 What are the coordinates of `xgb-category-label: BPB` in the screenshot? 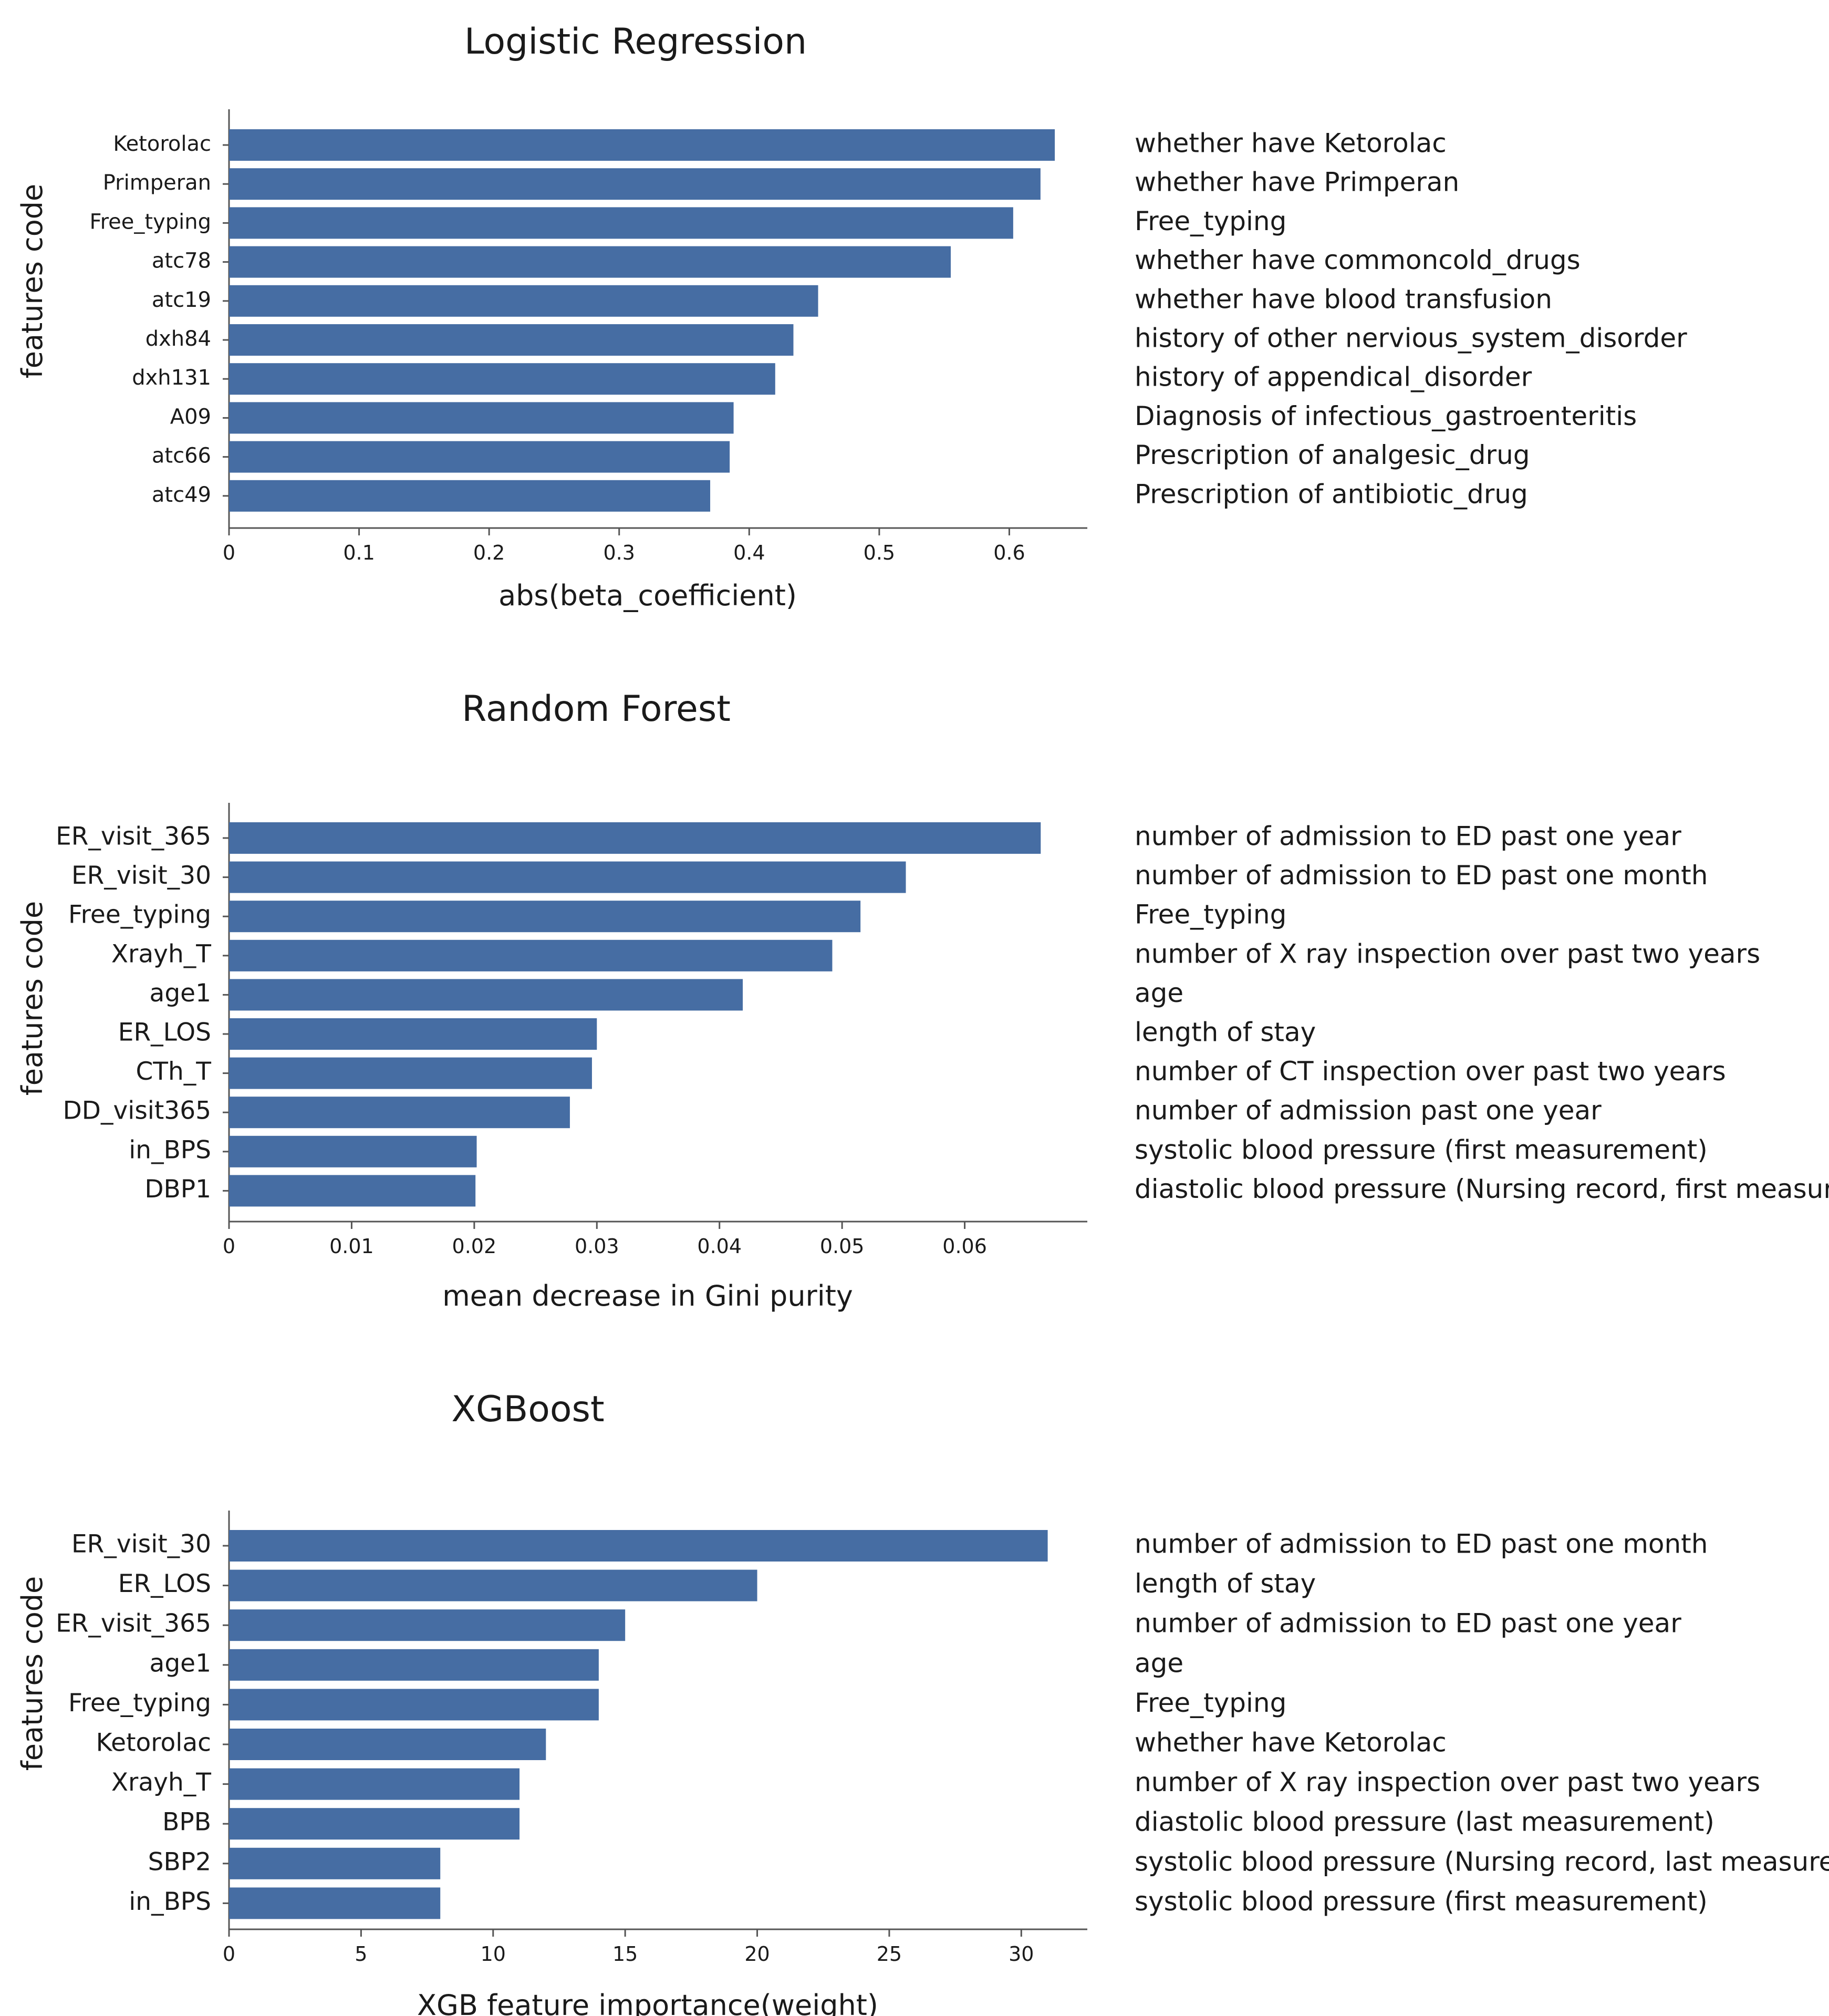 It's located at (186, 1822).